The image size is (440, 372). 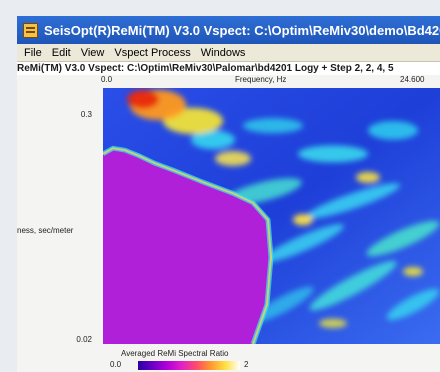 What do you see at coordinates (175, 353) in the screenshot?
I see `colorbar-label: Averaged ReMi Spectral Ratio` at bounding box center [175, 353].